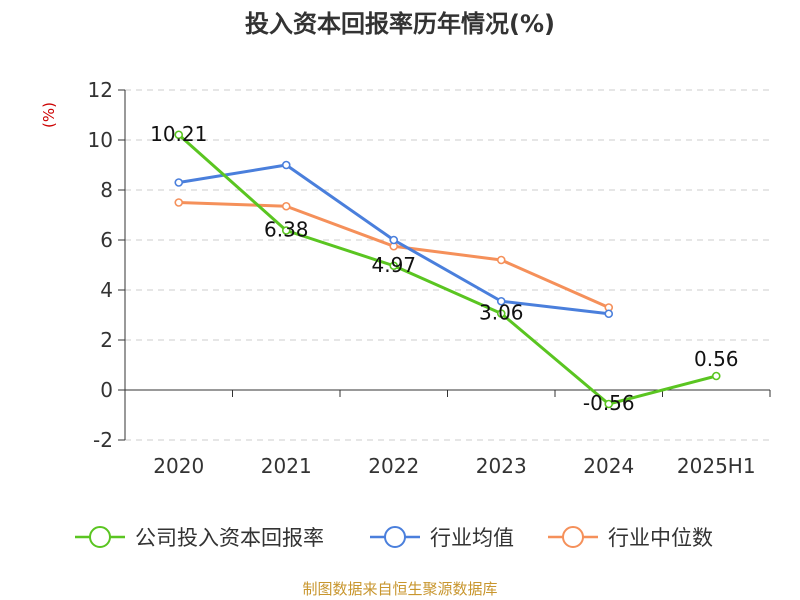 Image resolution: width=800 pixels, height=600 pixels. Describe the element at coordinates (103, 440) in the screenshot. I see `y-tick-label: -2` at that location.